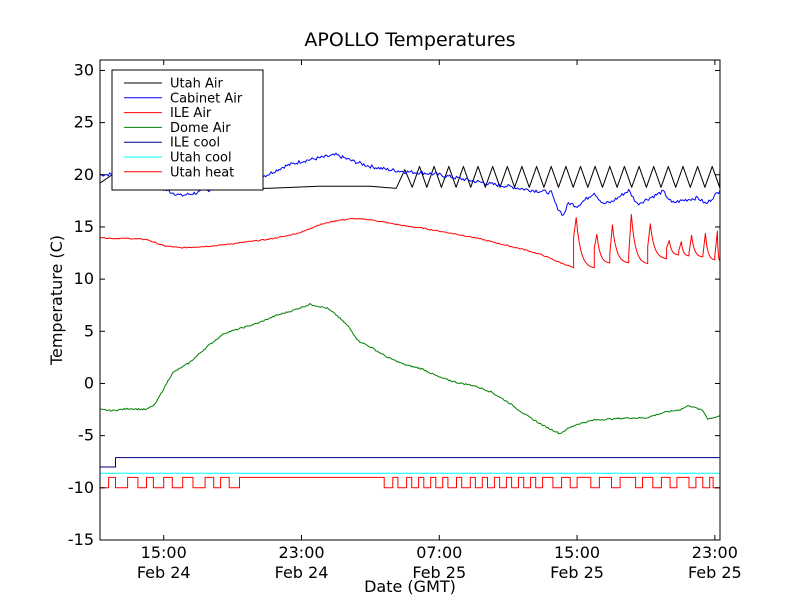 Image resolution: width=800 pixels, height=600 pixels. What do you see at coordinates (89, 382) in the screenshot?
I see `y-tick-label: 0` at bounding box center [89, 382].